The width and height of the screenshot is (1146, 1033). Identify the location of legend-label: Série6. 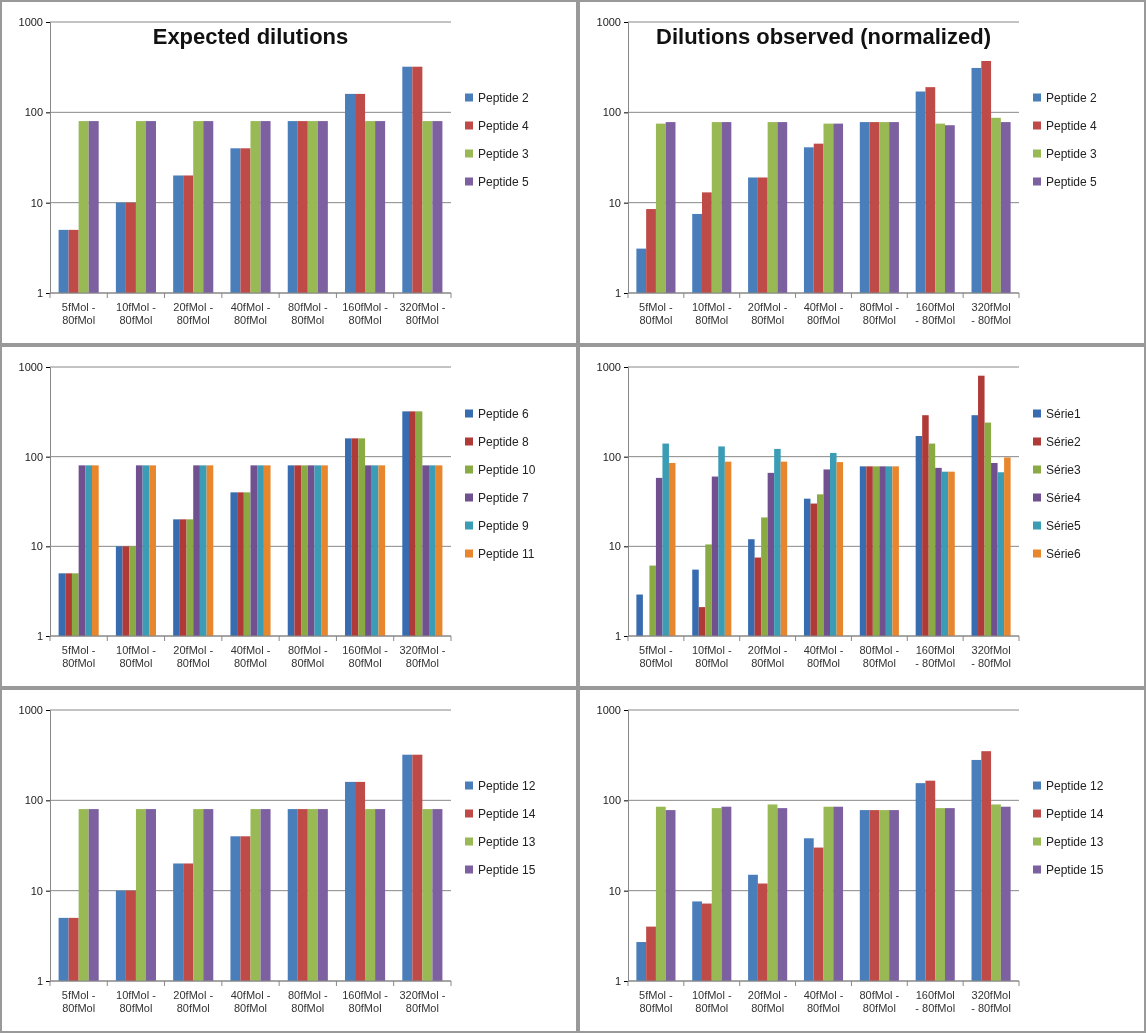
(1064, 553).